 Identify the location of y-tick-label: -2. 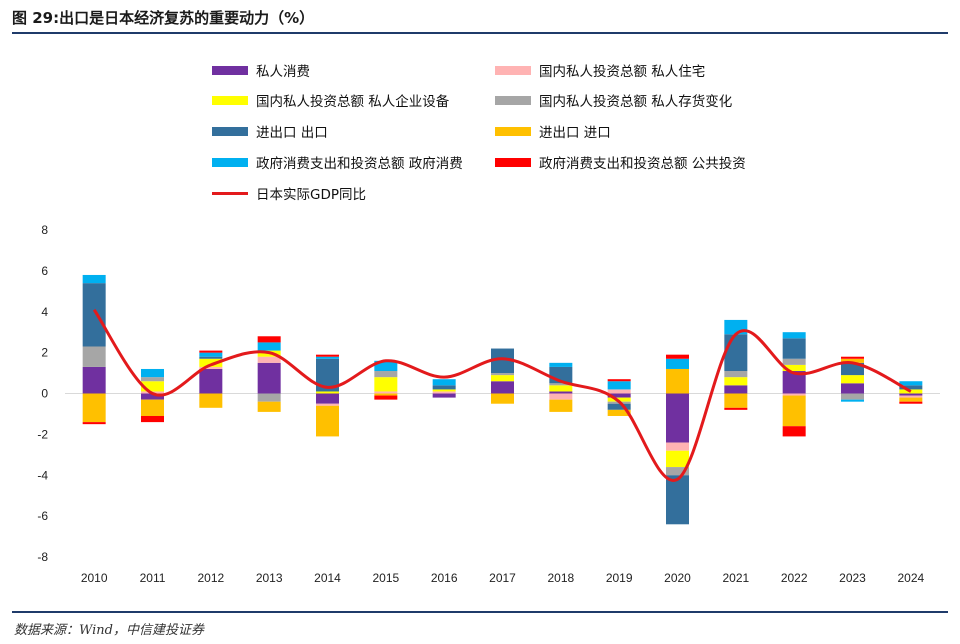
(42, 434).